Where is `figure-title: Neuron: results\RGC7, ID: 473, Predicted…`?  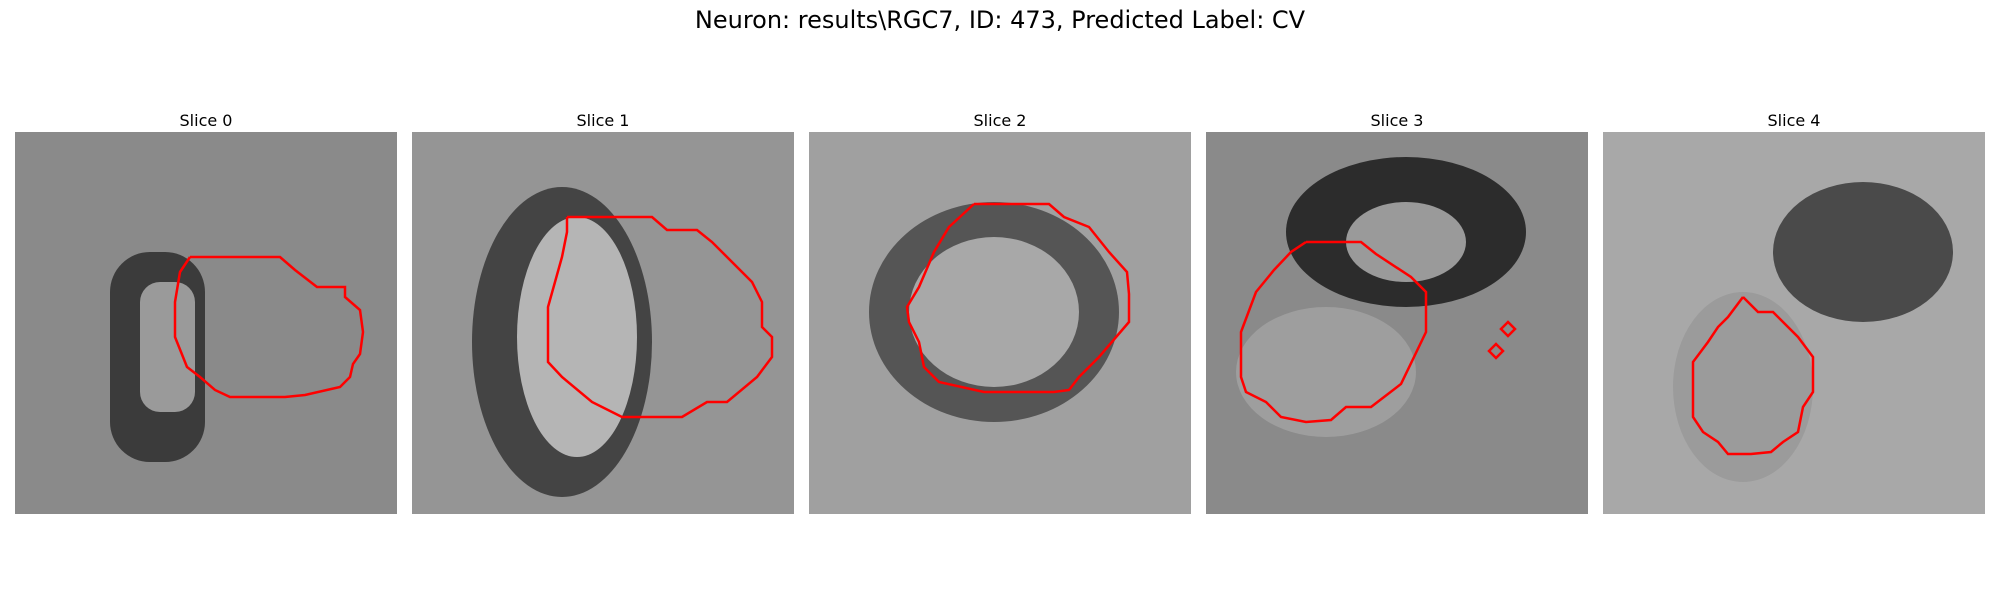
figure-title: Neuron: results\RGC7, ID: 473, Predicted… is located at coordinates (1000, 20).